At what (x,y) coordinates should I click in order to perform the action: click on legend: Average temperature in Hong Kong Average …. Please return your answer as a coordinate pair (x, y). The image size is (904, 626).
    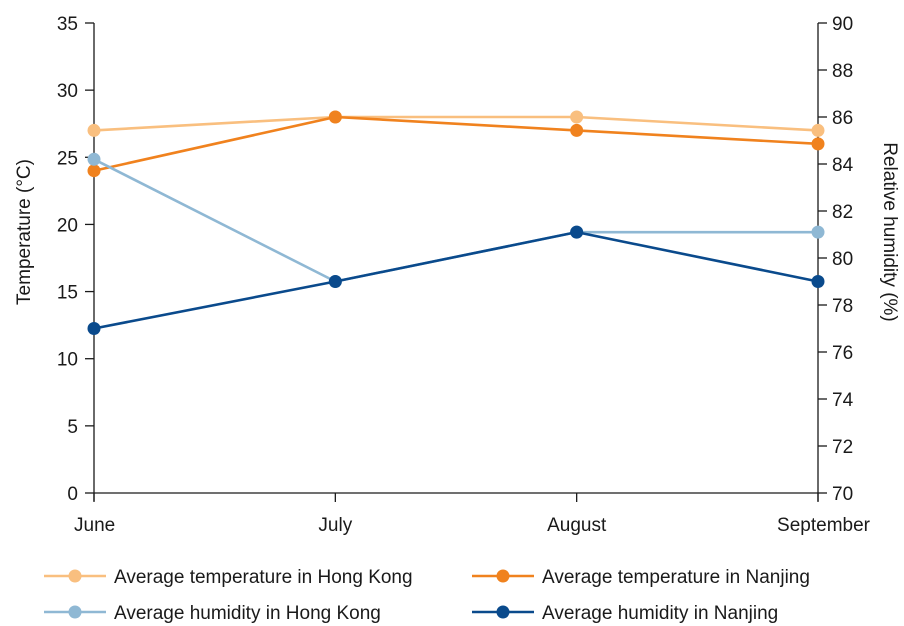
    Looking at the image, I should click on (427, 595).